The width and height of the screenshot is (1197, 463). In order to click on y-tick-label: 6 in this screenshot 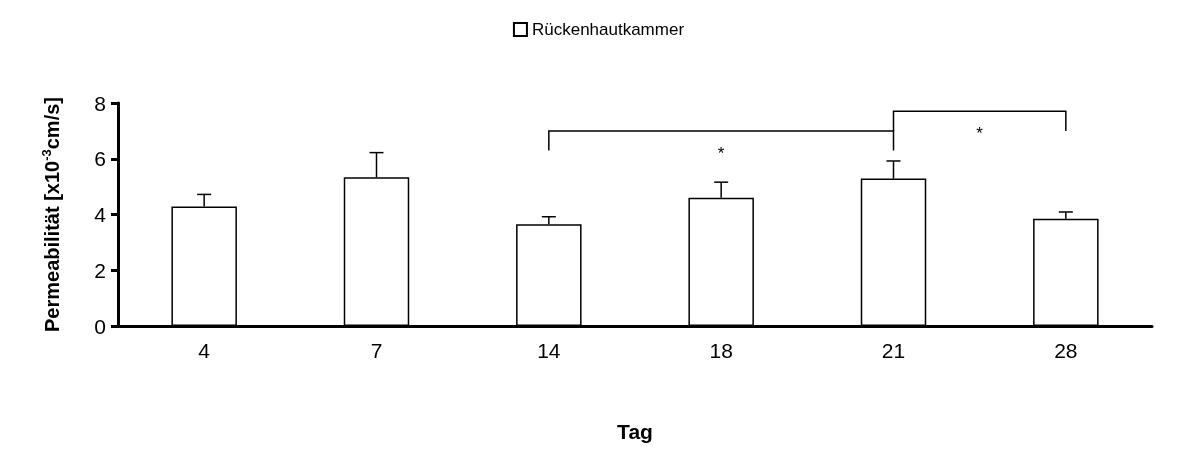, I will do `click(100, 159)`.